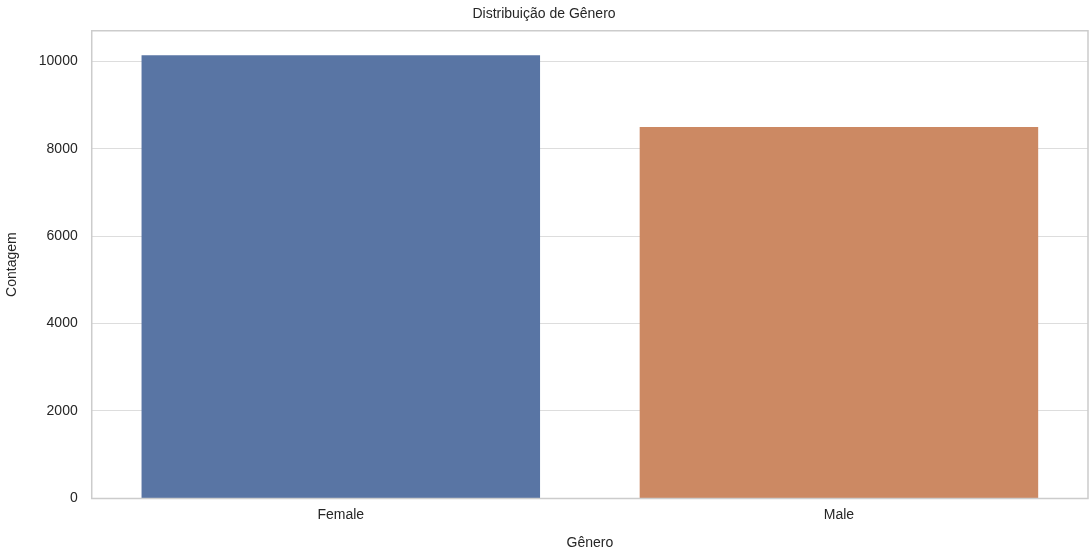 The width and height of the screenshot is (1090, 556). Describe the element at coordinates (73, 497) in the screenshot. I see `y-tick-label: 0` at that location.